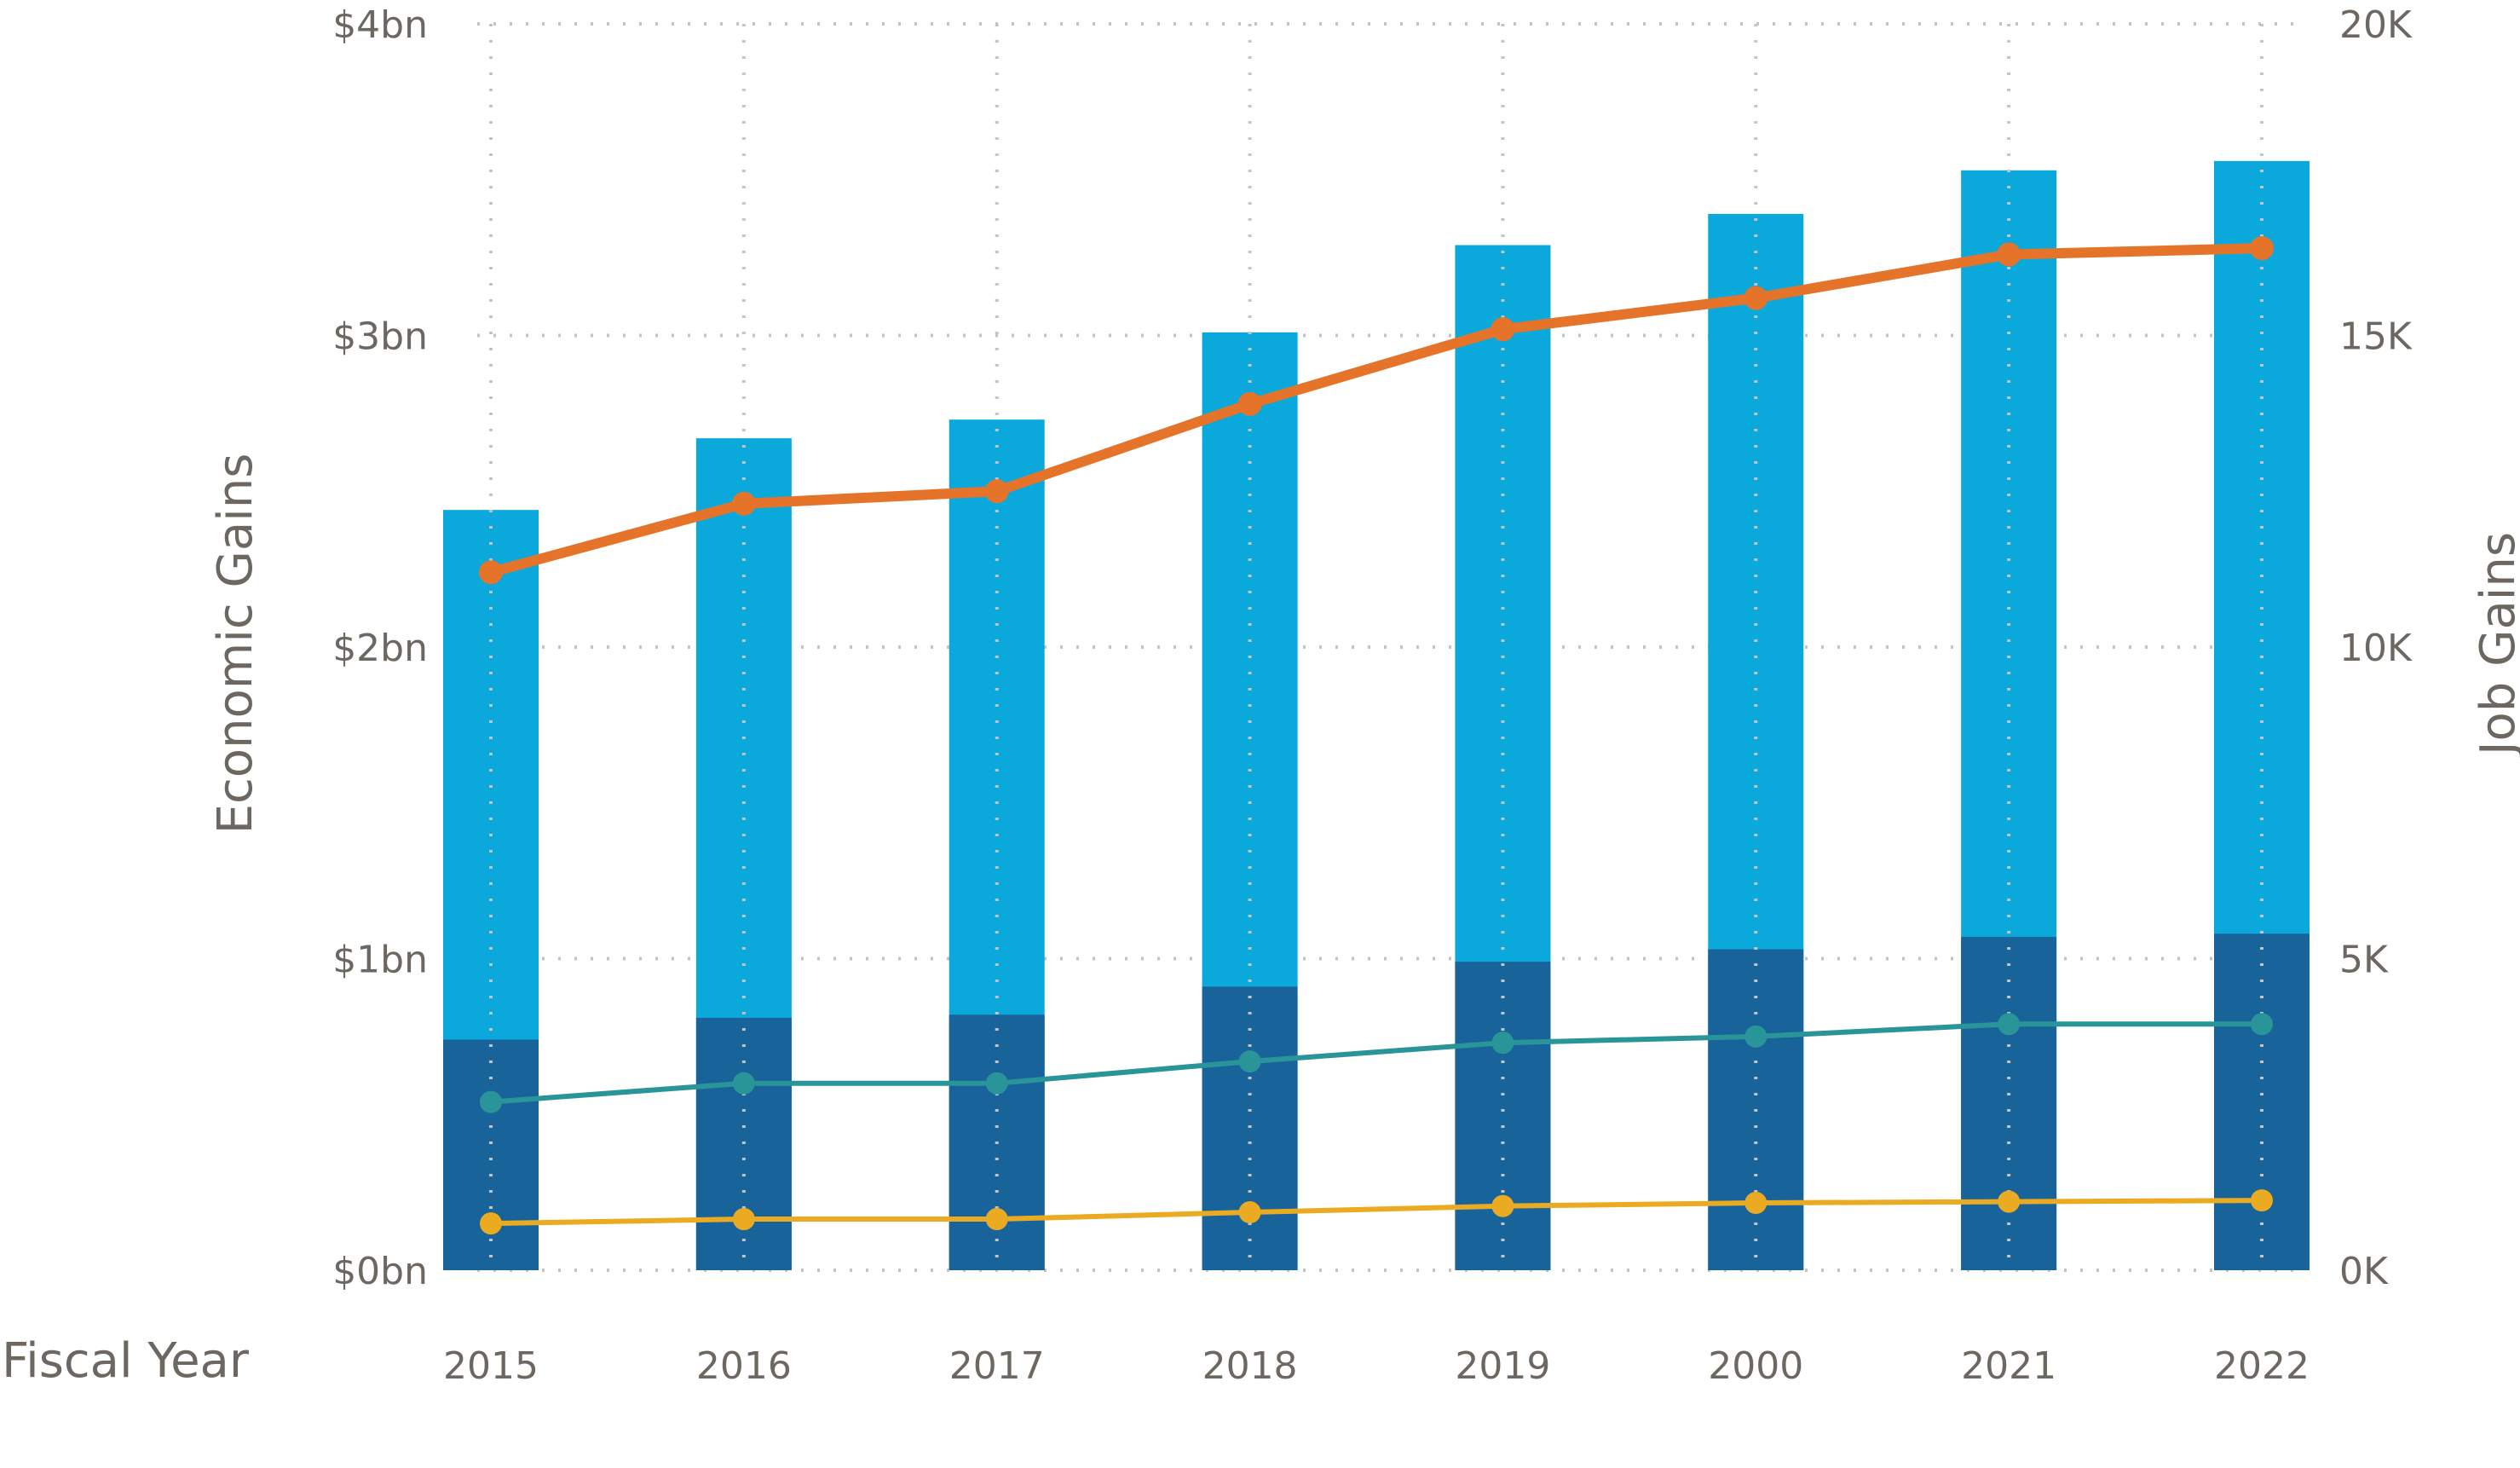  I want to click on right-axis-ticks: 0K 5K 10K 15K 20K, so click(2376, 648).